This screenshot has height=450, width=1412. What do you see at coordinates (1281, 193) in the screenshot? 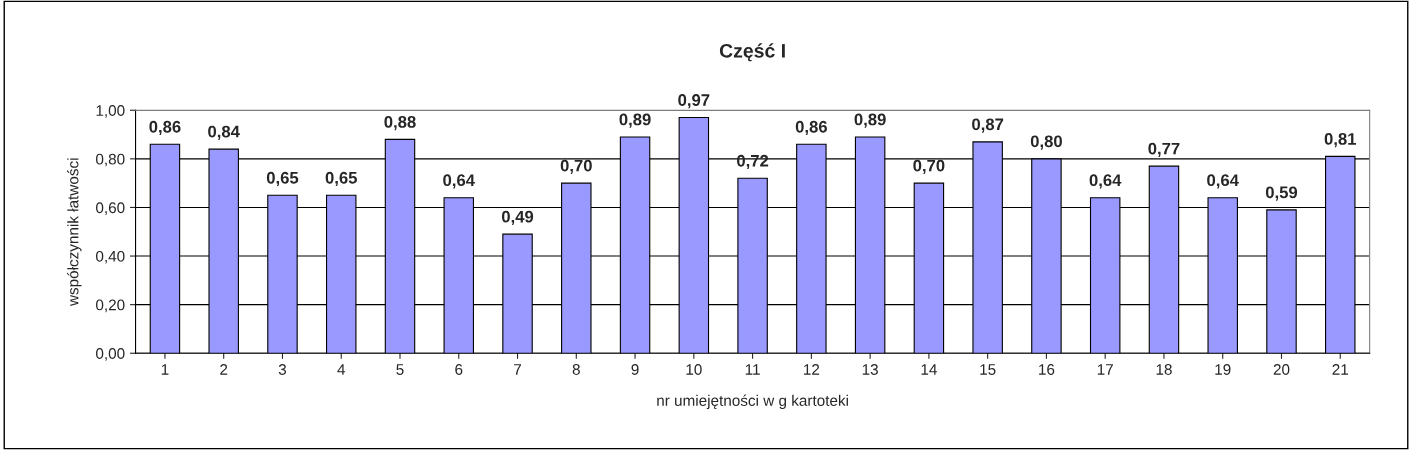
I see `data-label: 0,59` at bounding box center [1281, 193].